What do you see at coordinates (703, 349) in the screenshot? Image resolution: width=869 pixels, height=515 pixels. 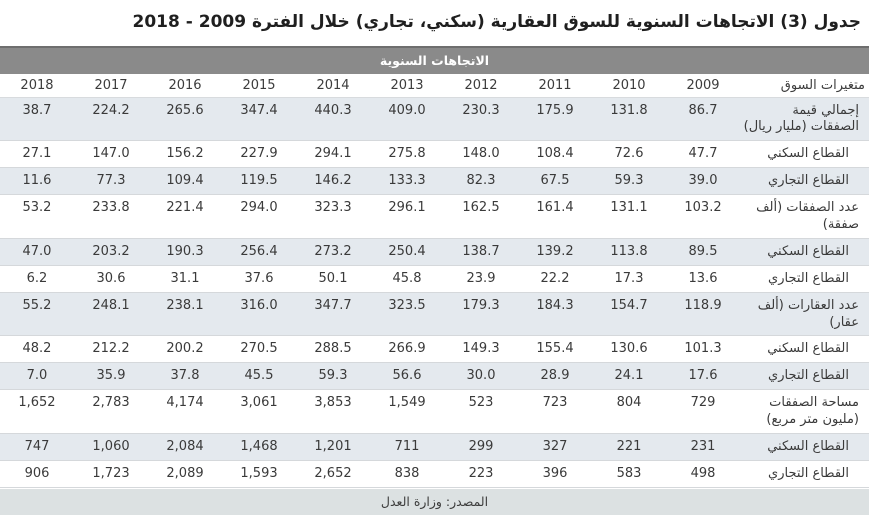 I see `cell-2009: 101.3` at bounding box center [703, 349].